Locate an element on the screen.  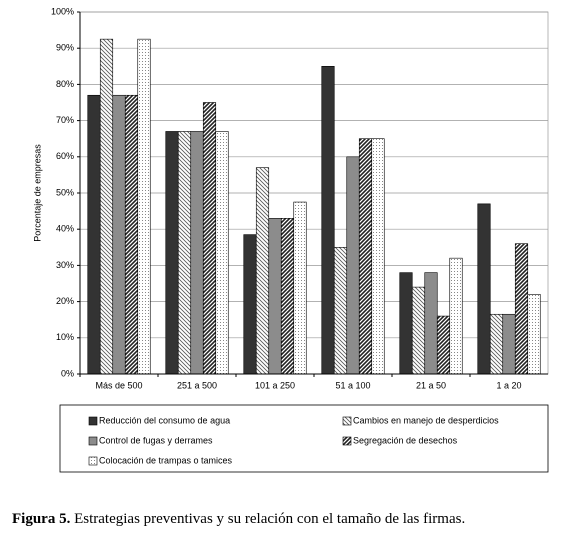
x-tick-label: Más de 500 is located at coordinates (118, 385).